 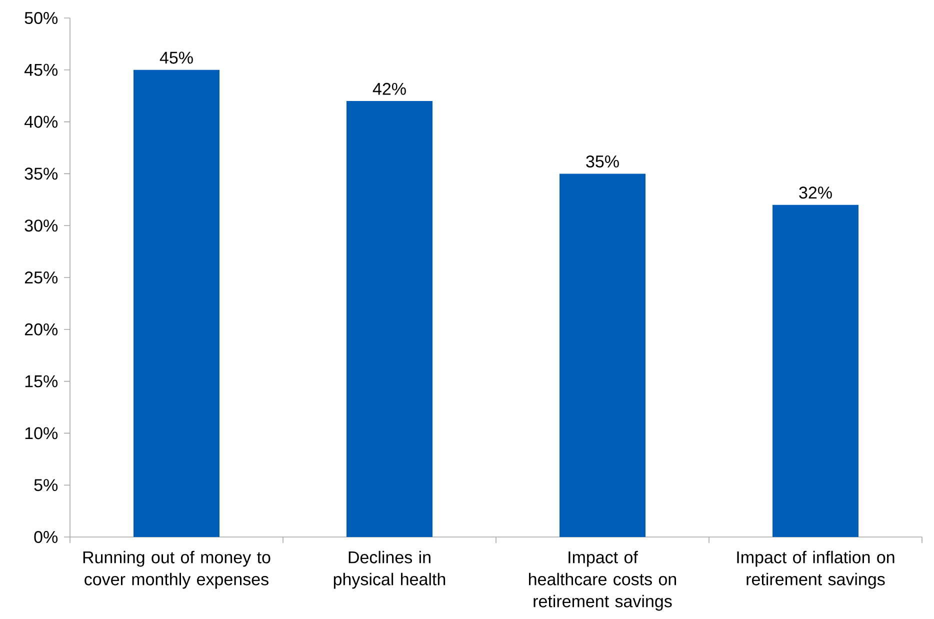 What do you see at coordinates (41, 277) in the screenshot?
I see `y-tick-label: 25%` at bounding box center [41, 277].